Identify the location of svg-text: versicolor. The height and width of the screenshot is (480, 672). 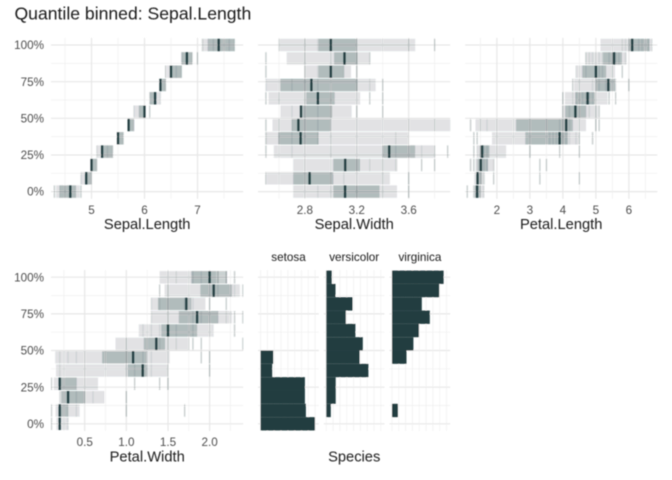
(354, 257).